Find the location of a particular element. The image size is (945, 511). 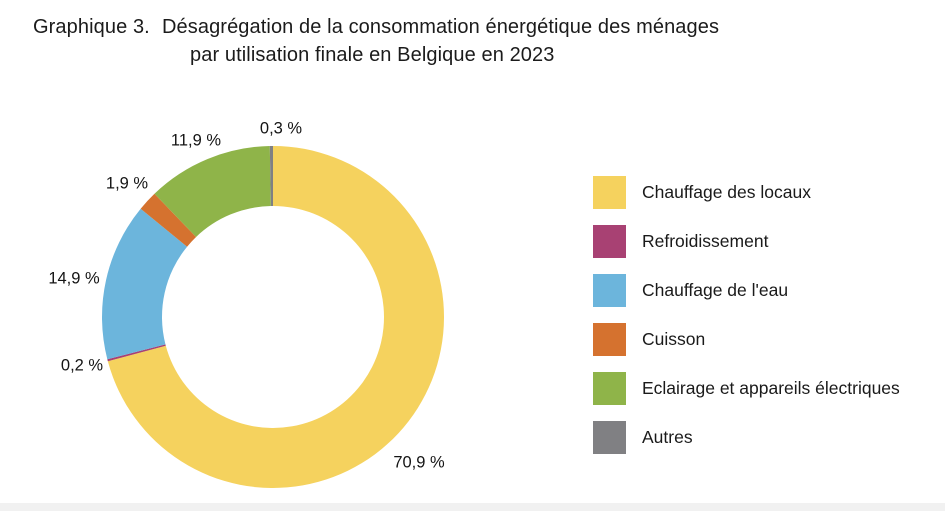

legend-item-autres: Autres is located at coordinates (643, 437).